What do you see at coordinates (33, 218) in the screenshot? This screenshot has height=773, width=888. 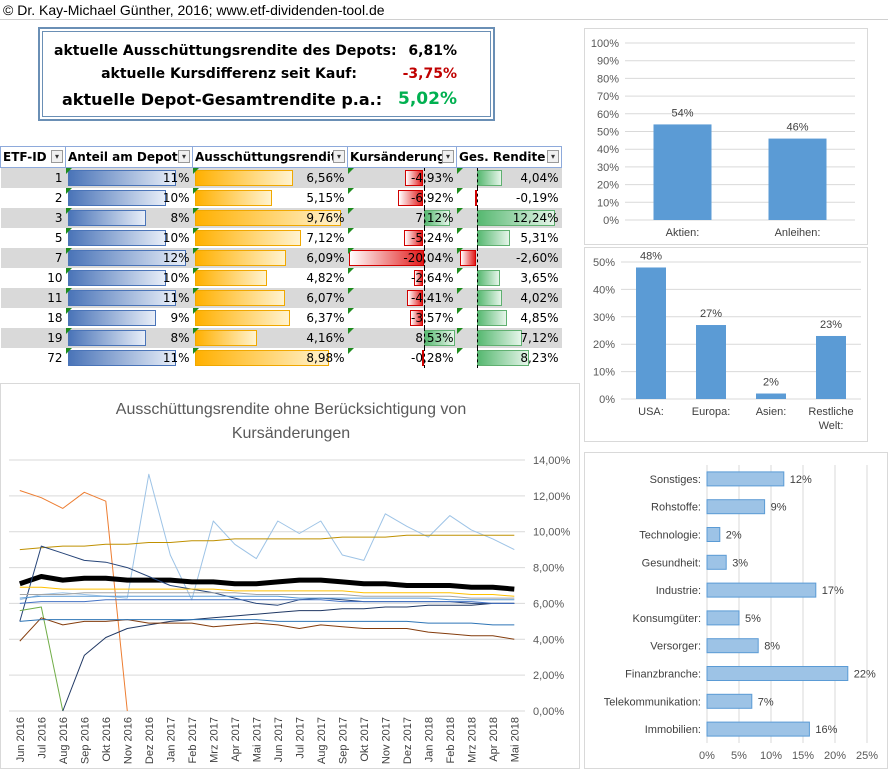 I see `cell-etf-id: 3` at bounding box center [33, 218].